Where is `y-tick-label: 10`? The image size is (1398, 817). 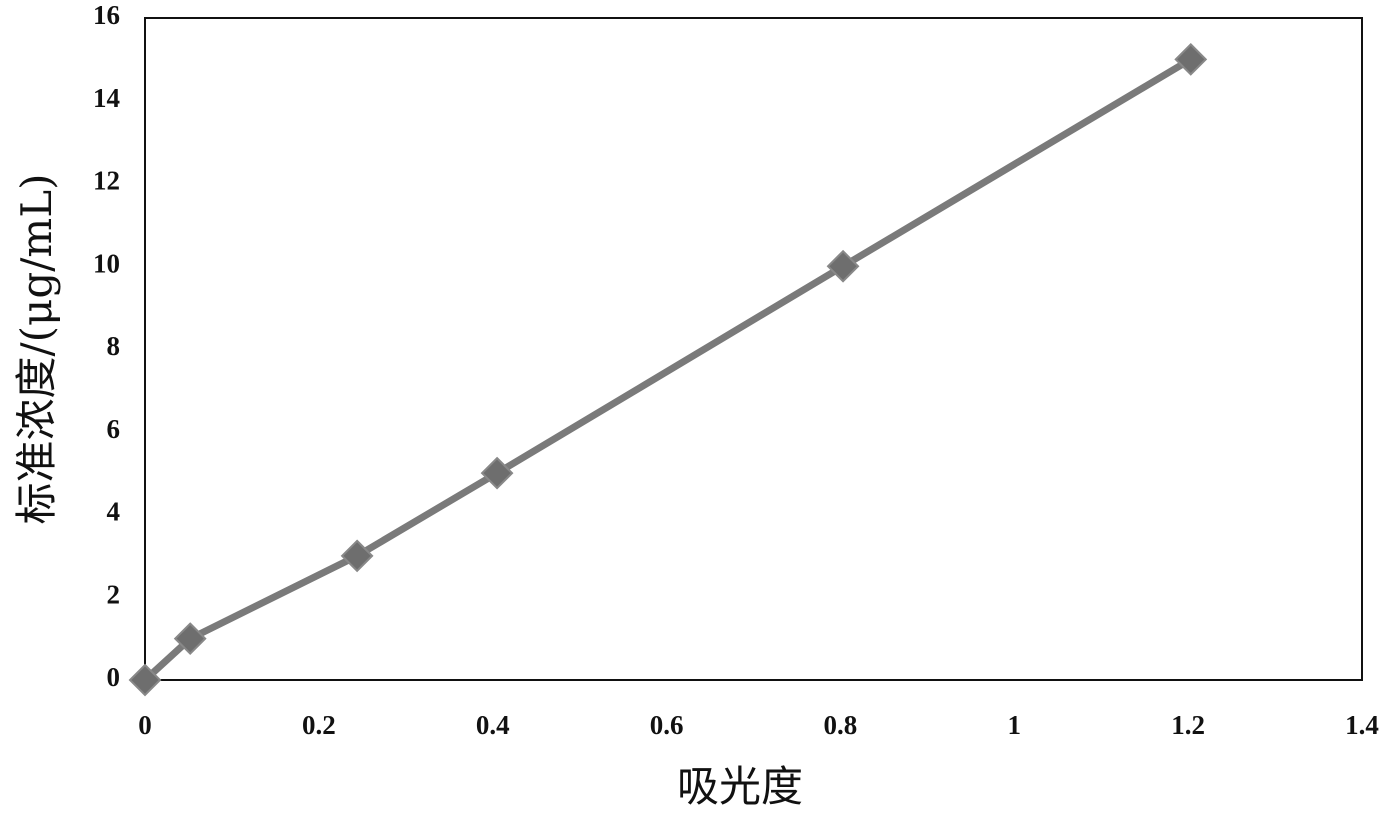 y-tick-label: 10 is located at coordinates (106, 263).